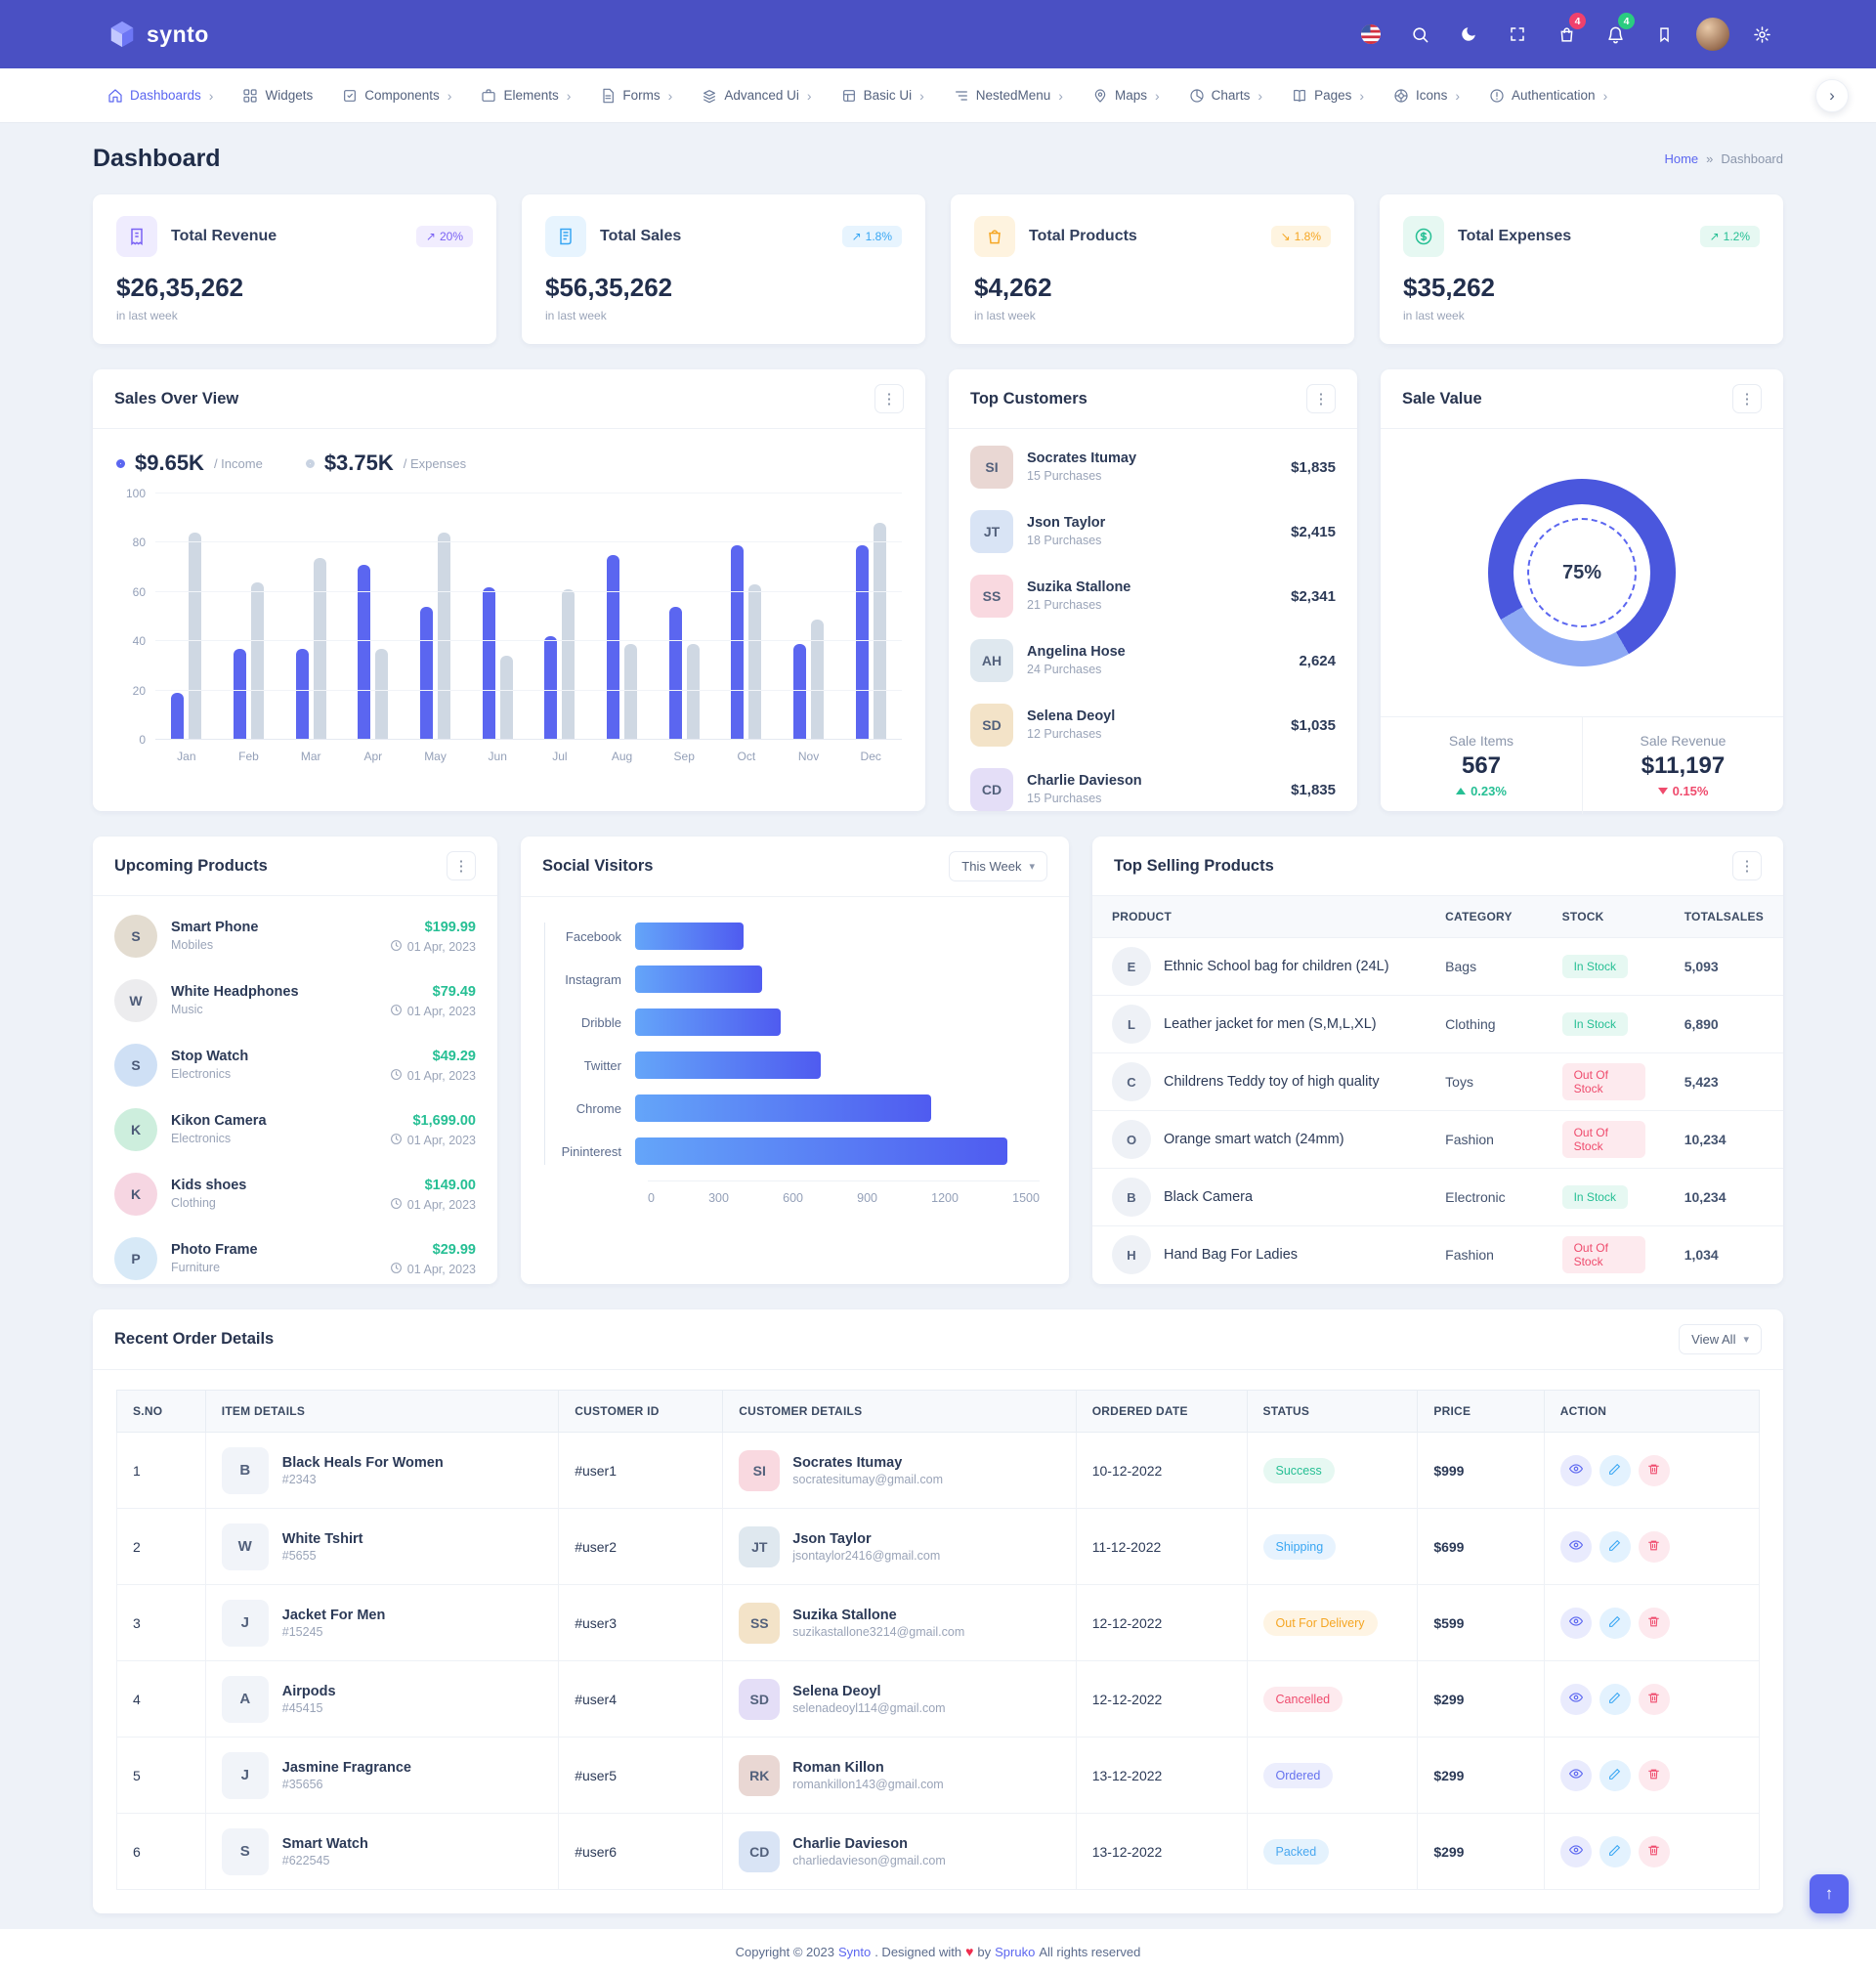 The image size is (1876, 1974). I want to click on flag-button, so click(1370, 35).